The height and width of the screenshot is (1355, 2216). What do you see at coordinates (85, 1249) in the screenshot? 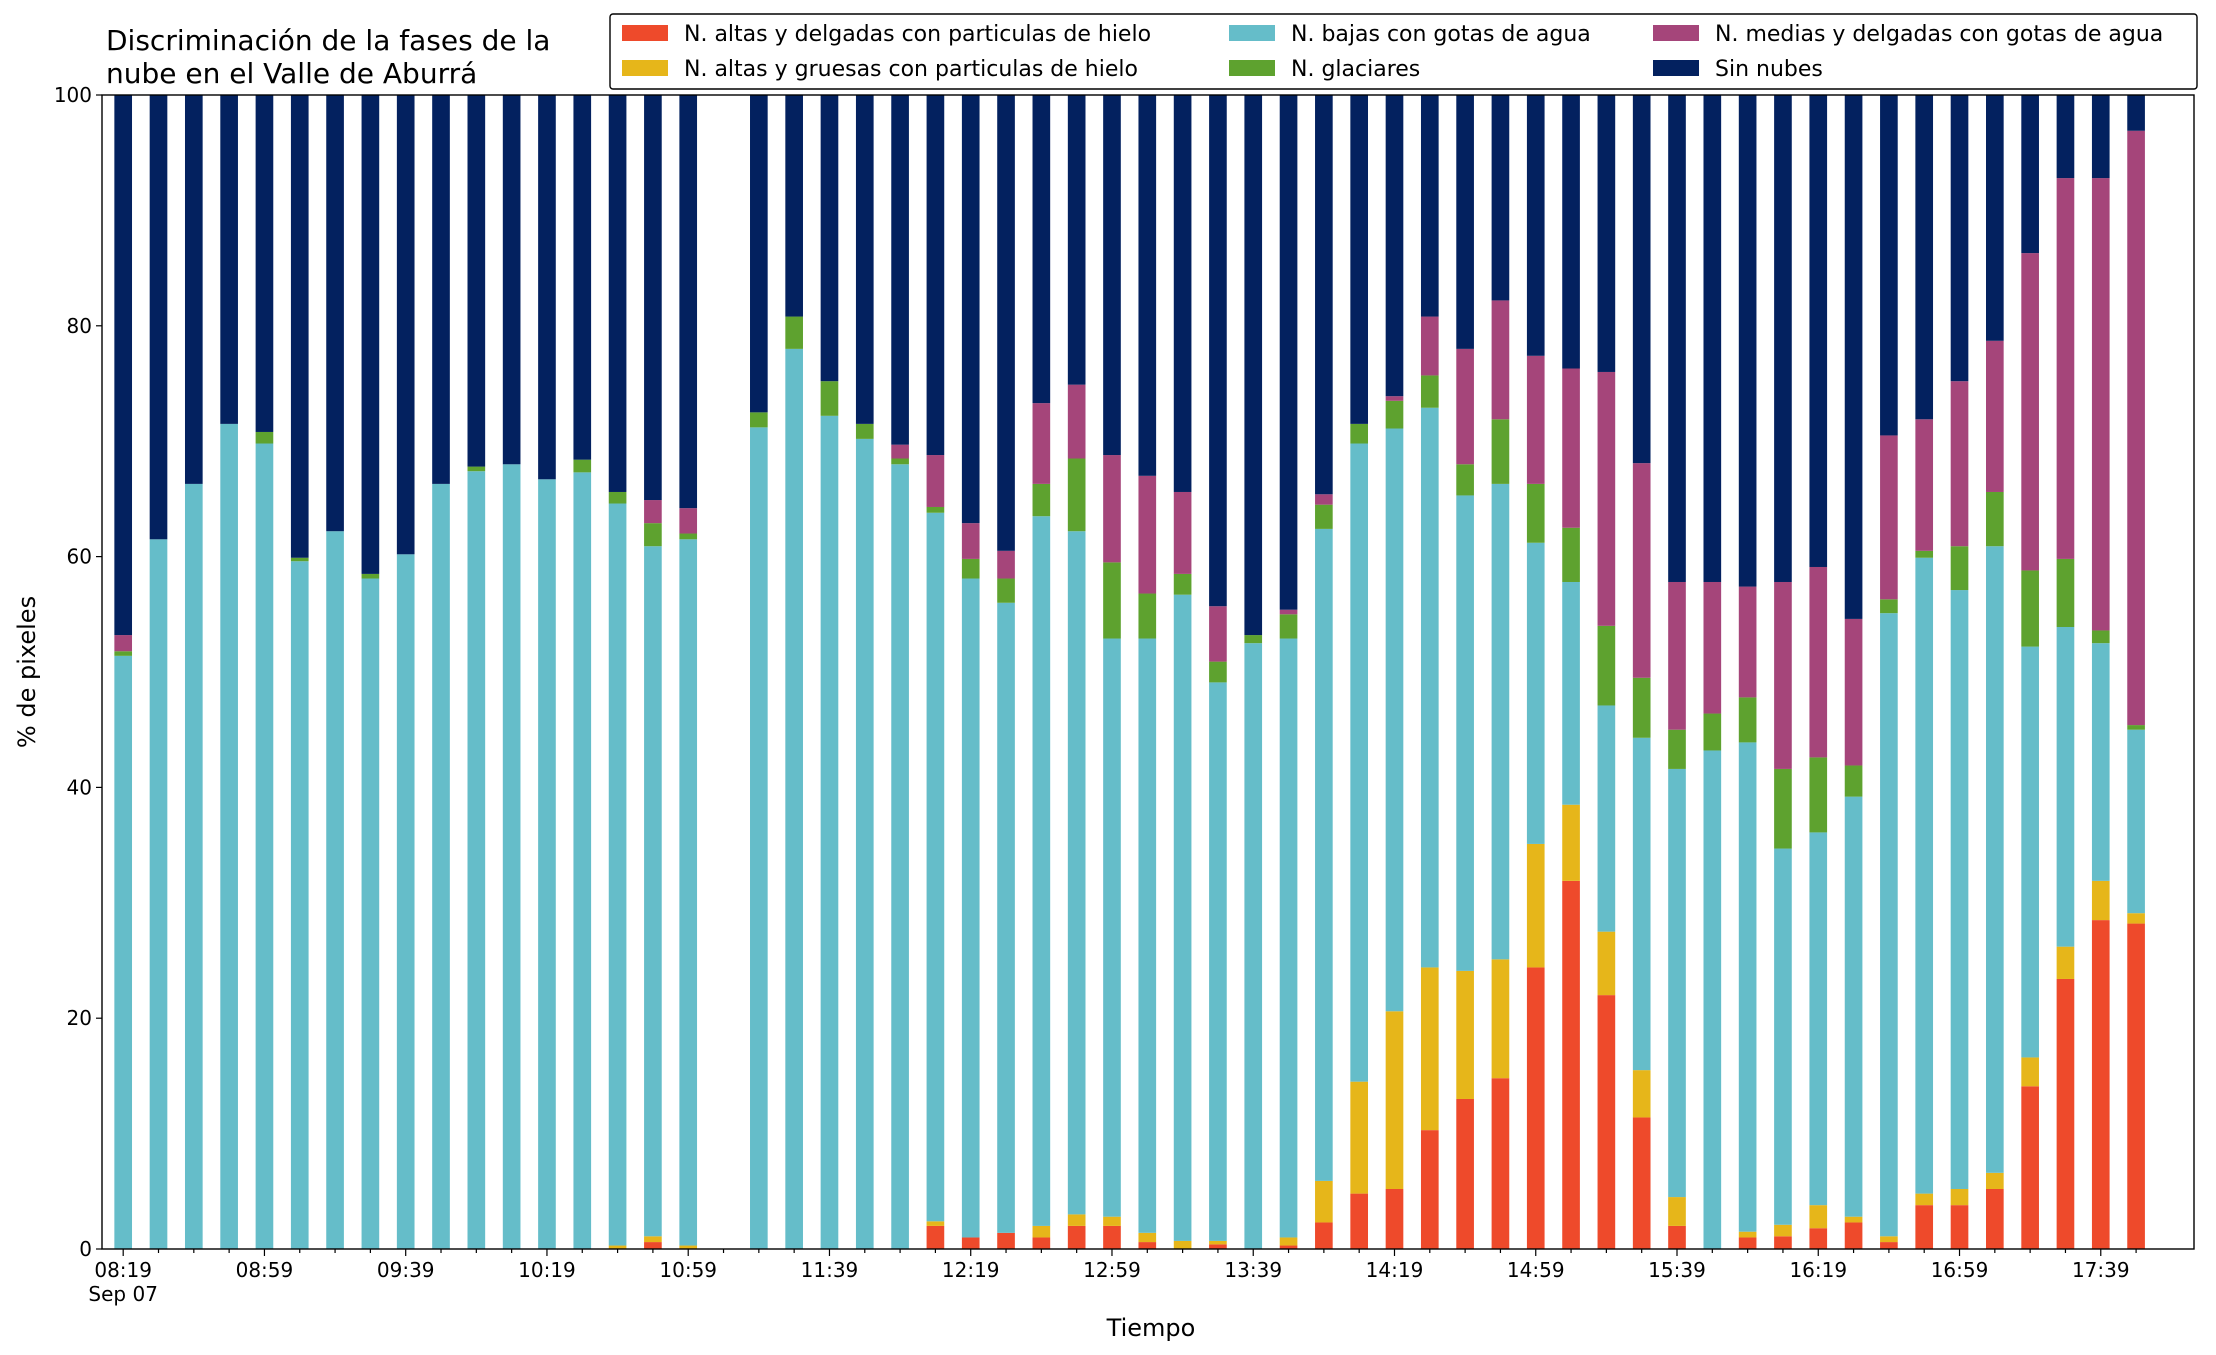
I see `y-tick-label: 0` at bounding box center [85, 1249].